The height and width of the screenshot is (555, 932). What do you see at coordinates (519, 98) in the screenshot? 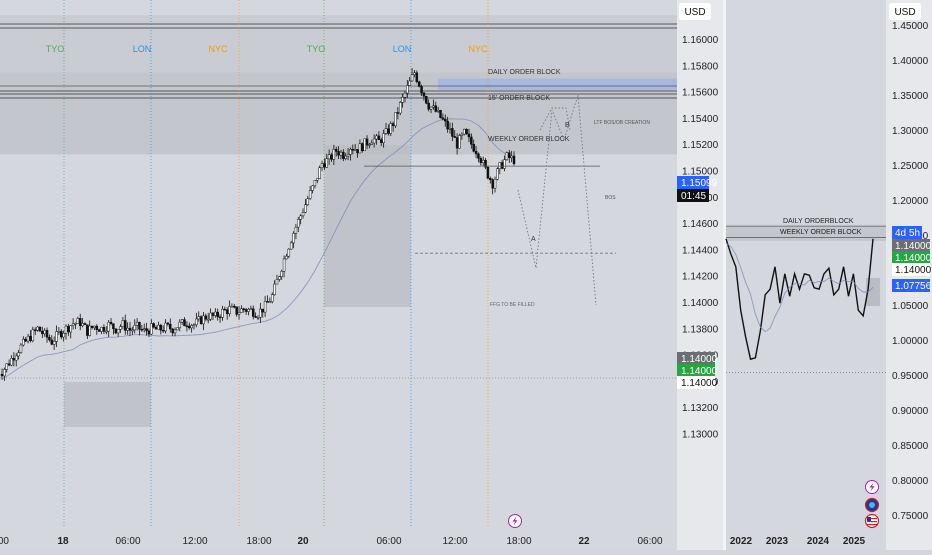
I see `order-block-15-label: 15' ORDER BLOCK` at bounding box center [519, 98].